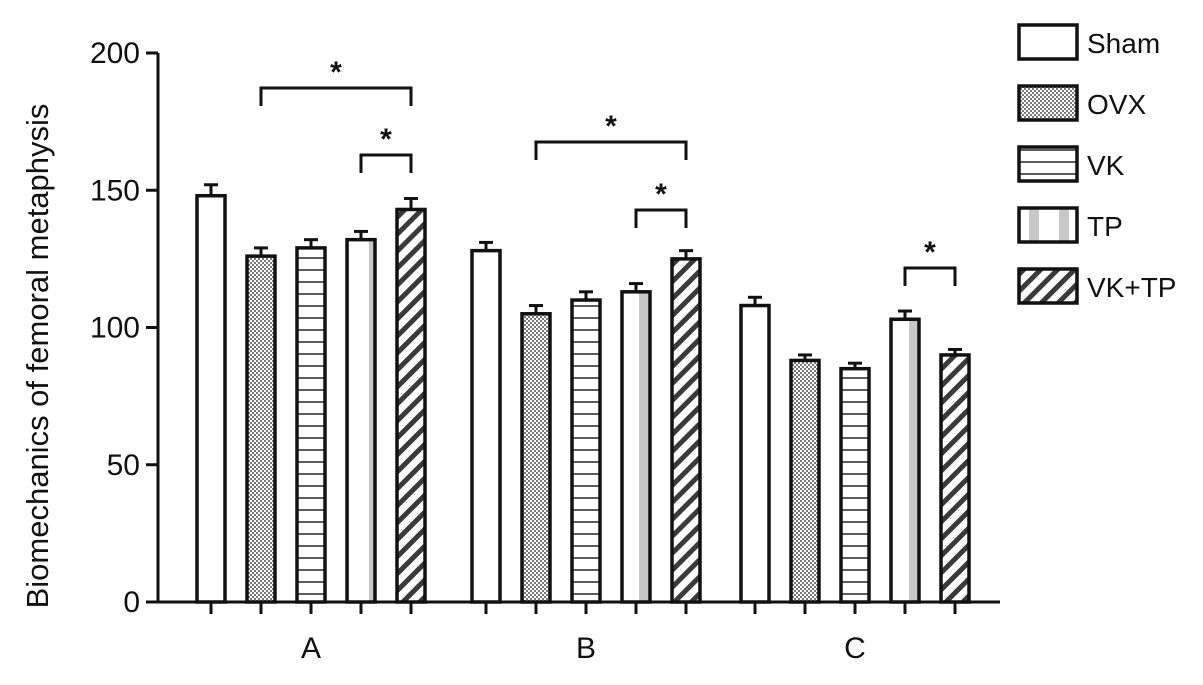 The image size is (1203, 685). I want to click on x-tick-label: B, so click(586, 648).